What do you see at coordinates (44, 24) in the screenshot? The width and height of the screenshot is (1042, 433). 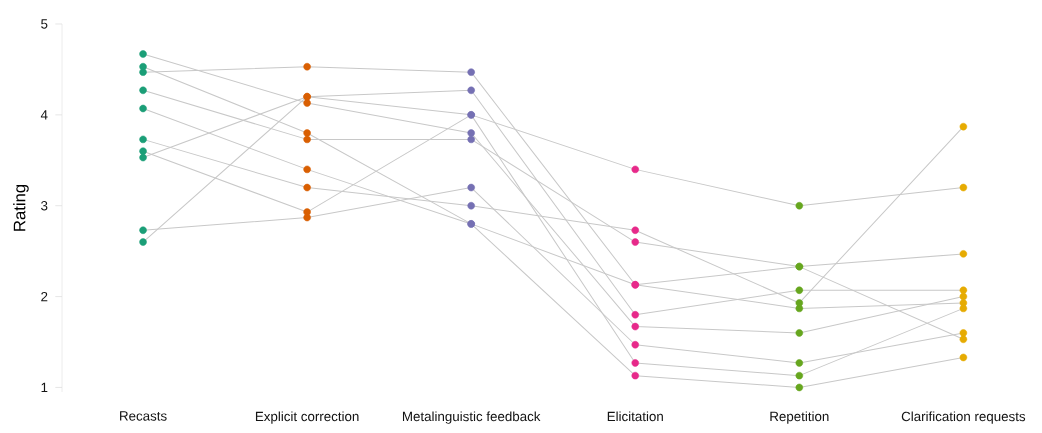 I see `y-tick-label: 5` at bounding box center [44, 24].